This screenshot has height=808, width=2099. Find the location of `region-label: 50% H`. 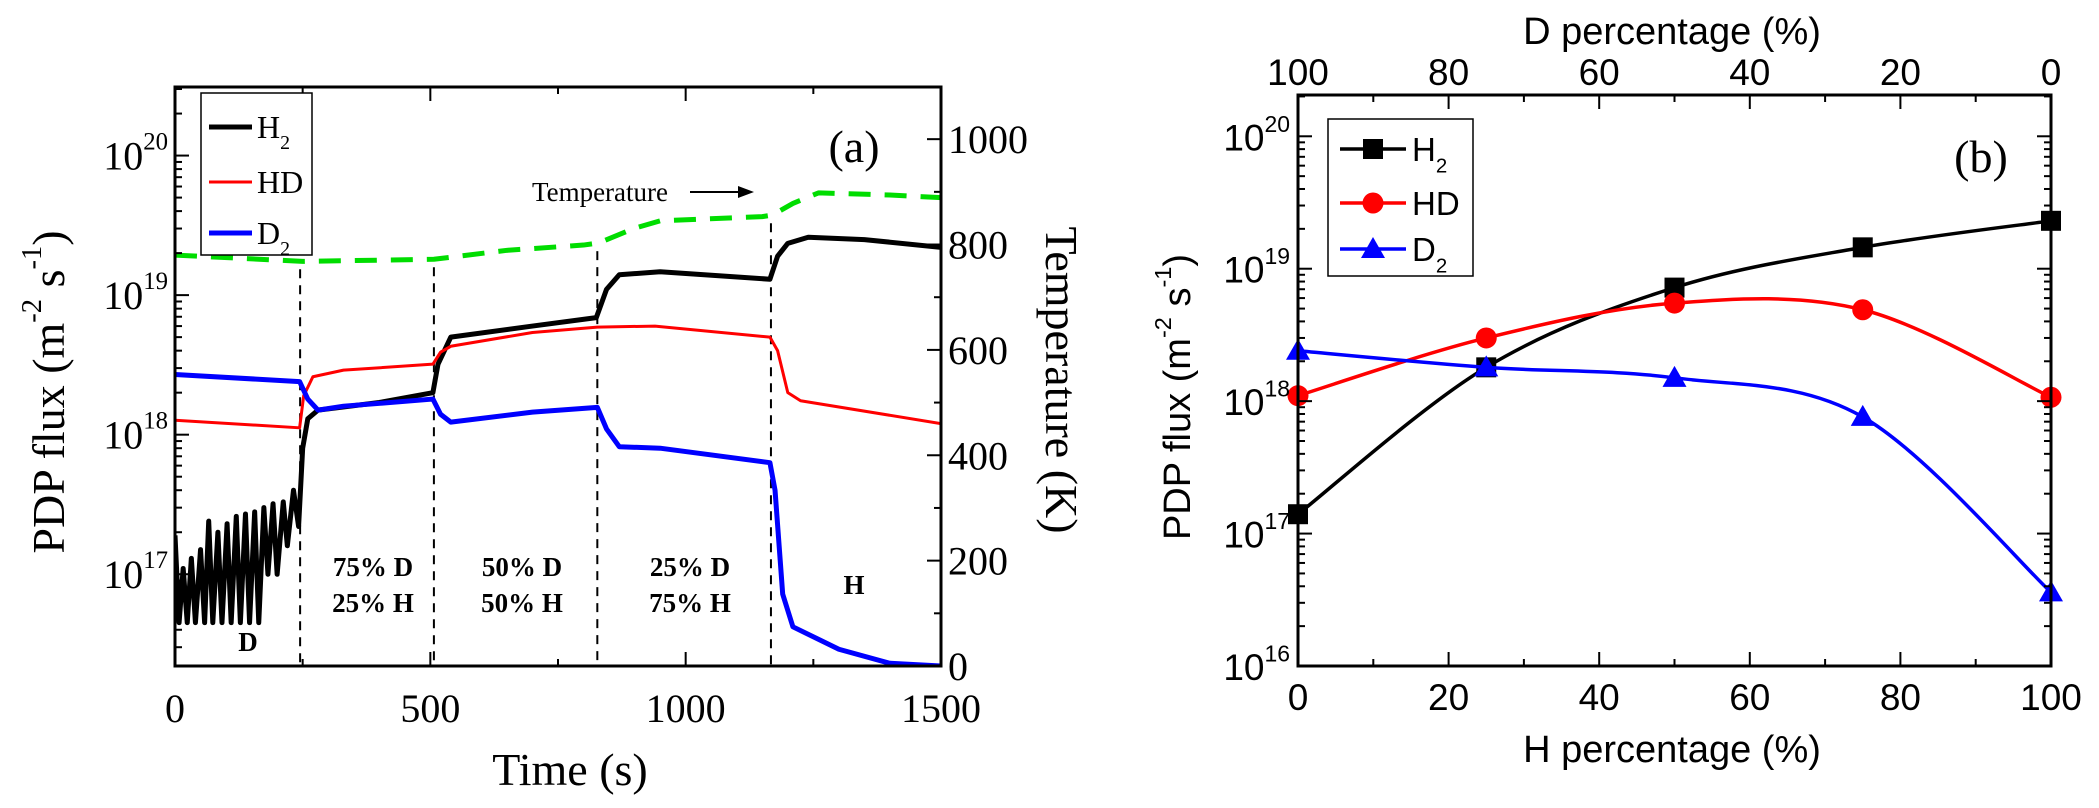

region-label: 50% H is located at coordinates (522, 603).